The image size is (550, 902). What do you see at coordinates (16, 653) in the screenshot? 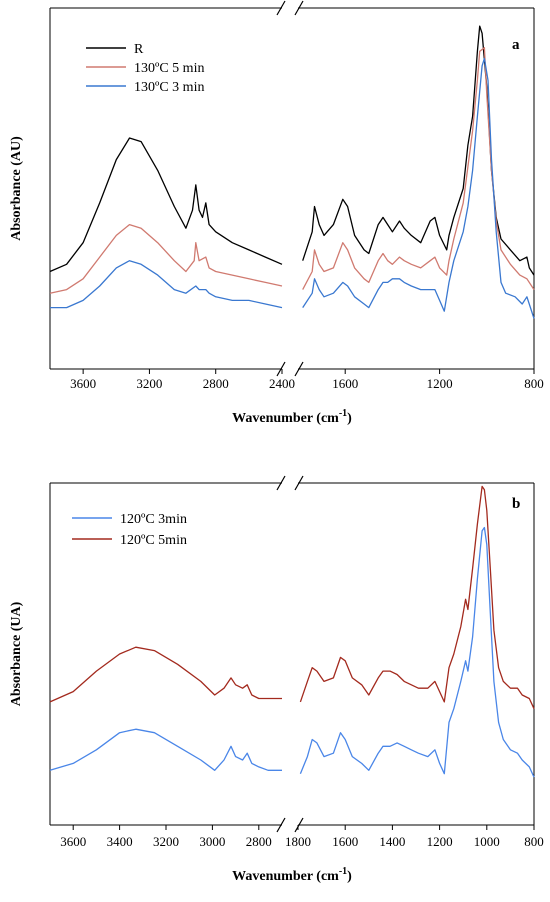
I see `y-axis-title: Absorbance (UA)` at bounding box center [16, 653].